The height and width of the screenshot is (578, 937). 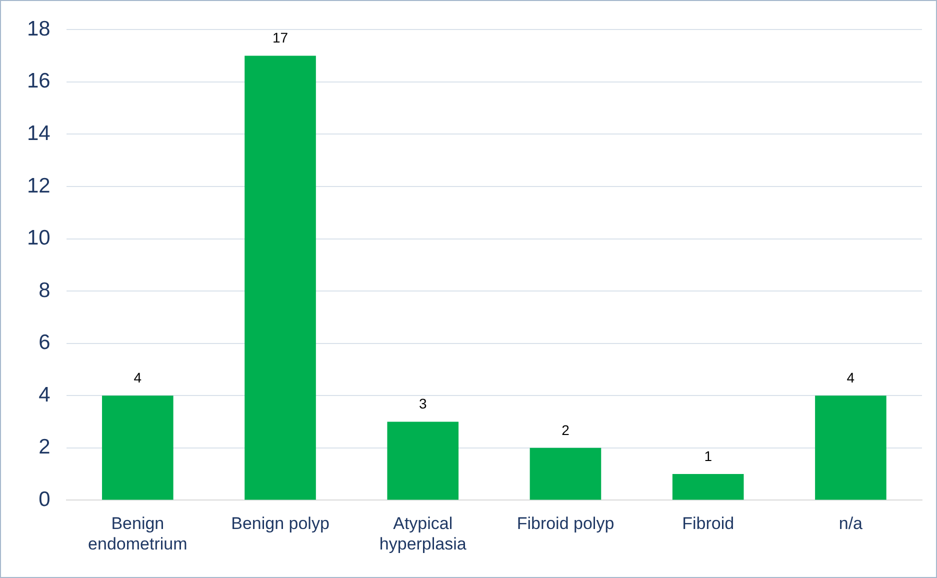 I want to click on data-label: 1, so click(x=708, y=456).